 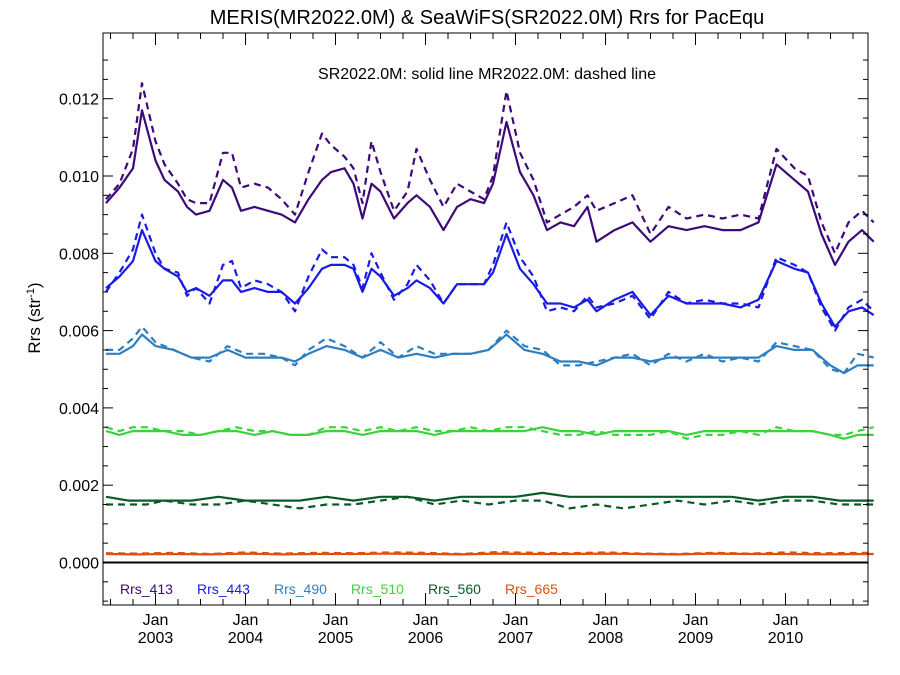 I want to click on y-axis-label-text: Rrs (str, so click(x=34, y=326).